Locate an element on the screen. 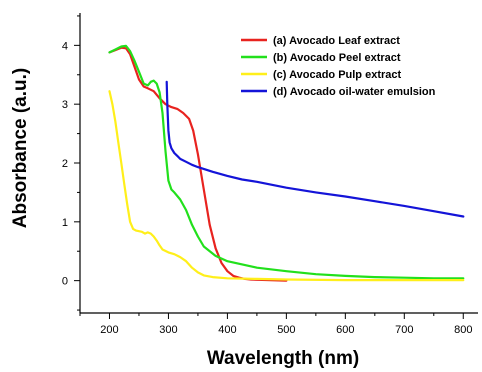  y-tick-label-1: 1 is located at coordinates (65, 223).